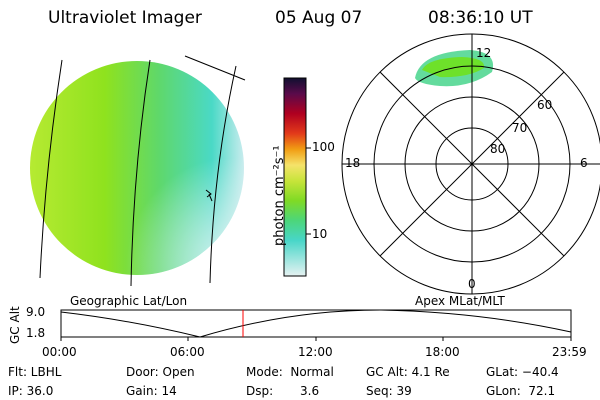 The height and width of the screenshot is (400, 600). What do you see at coordinates (389, 391) in the screenshot?
I see `sequence-status: Seq: 39` at bounding box center [389, 391].